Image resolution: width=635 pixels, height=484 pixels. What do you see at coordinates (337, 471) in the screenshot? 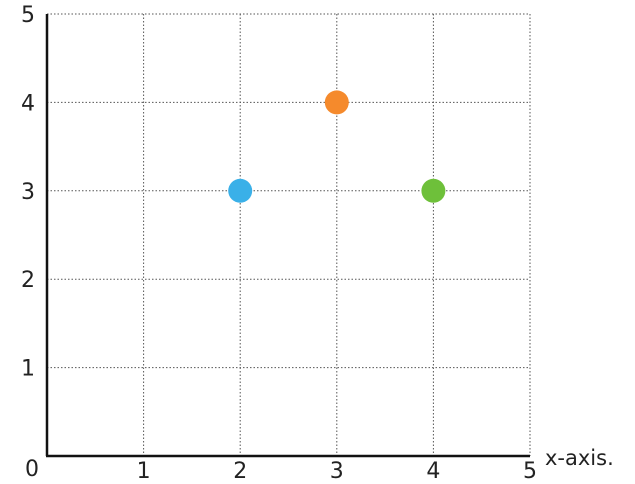
I see `x-tick-label: 3` at bounding box center [337, 471].